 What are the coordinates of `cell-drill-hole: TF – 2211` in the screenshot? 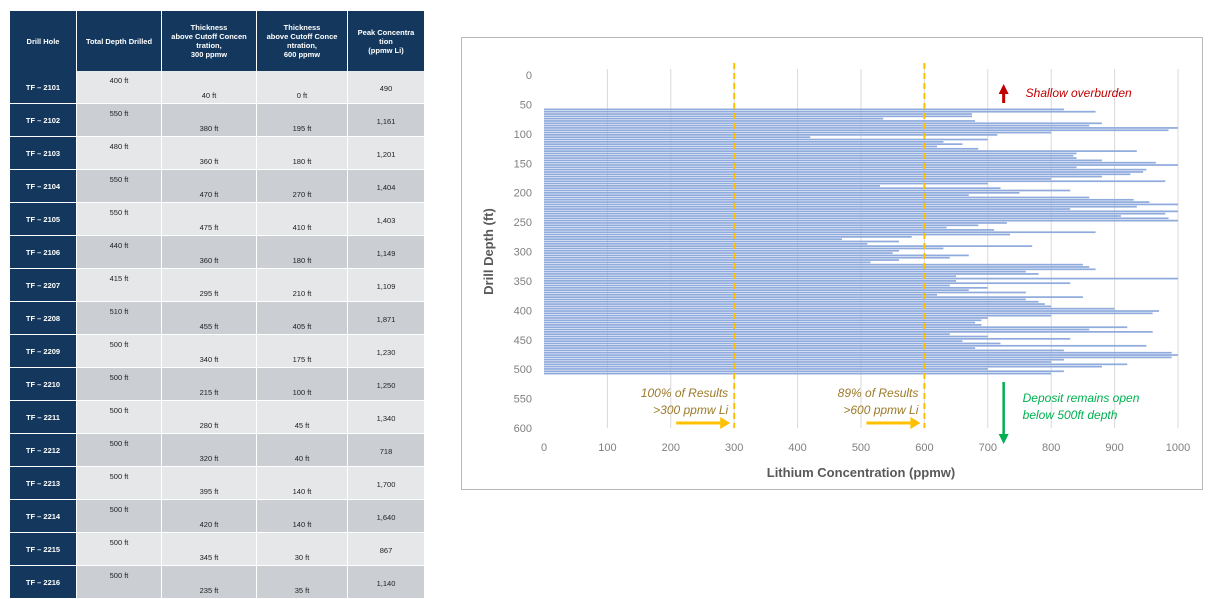 It's located at (43, 417).